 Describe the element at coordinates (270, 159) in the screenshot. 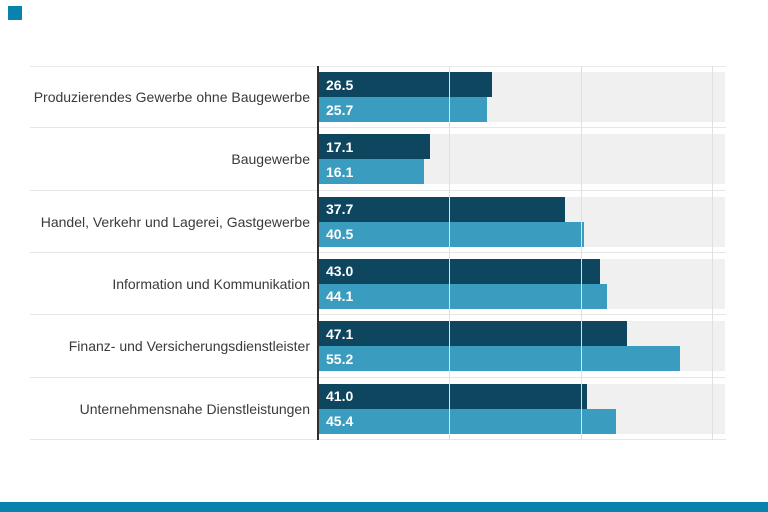

I see `category-label: Baugewerbe` at that location.